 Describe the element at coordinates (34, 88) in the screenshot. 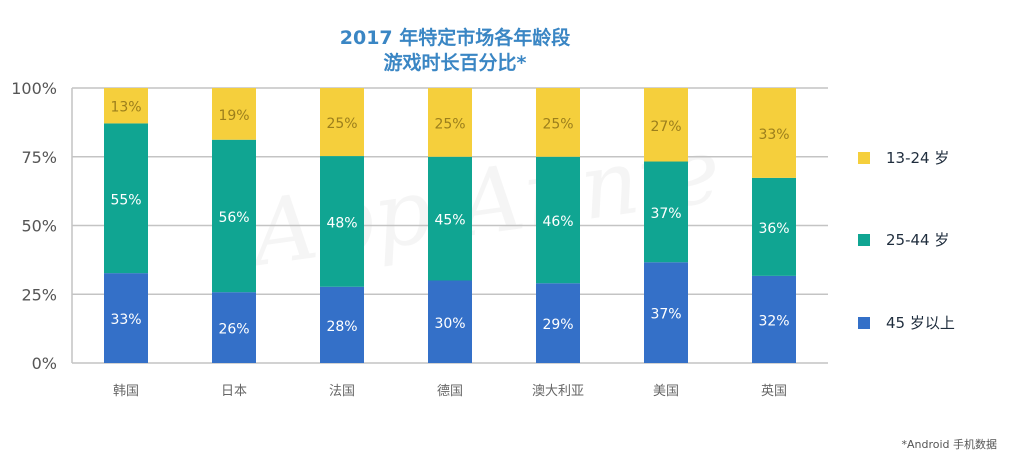

I see `y-tick-label: 100%` at that location.